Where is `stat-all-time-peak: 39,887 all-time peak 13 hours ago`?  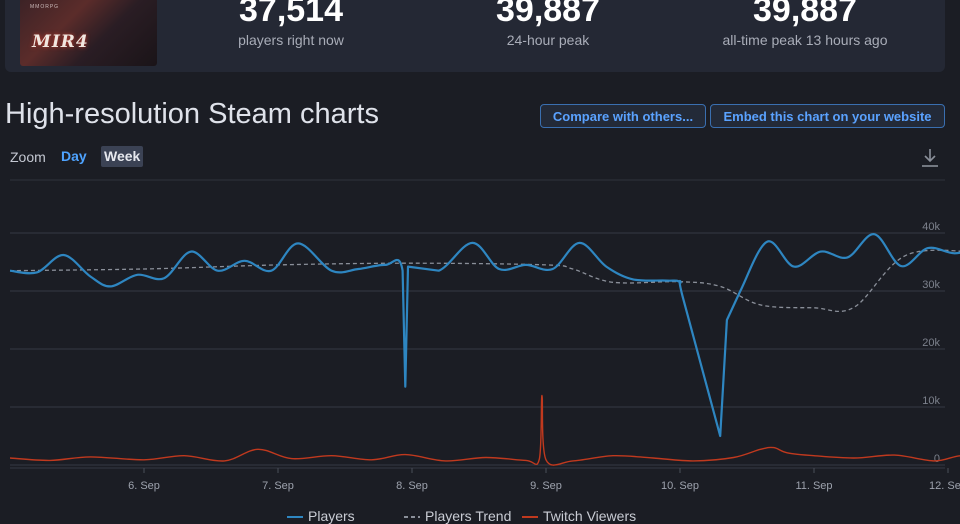
stat-all-time-peak: 39,887 all-time peak 13 hours ago is located at coordinates (805, 24).